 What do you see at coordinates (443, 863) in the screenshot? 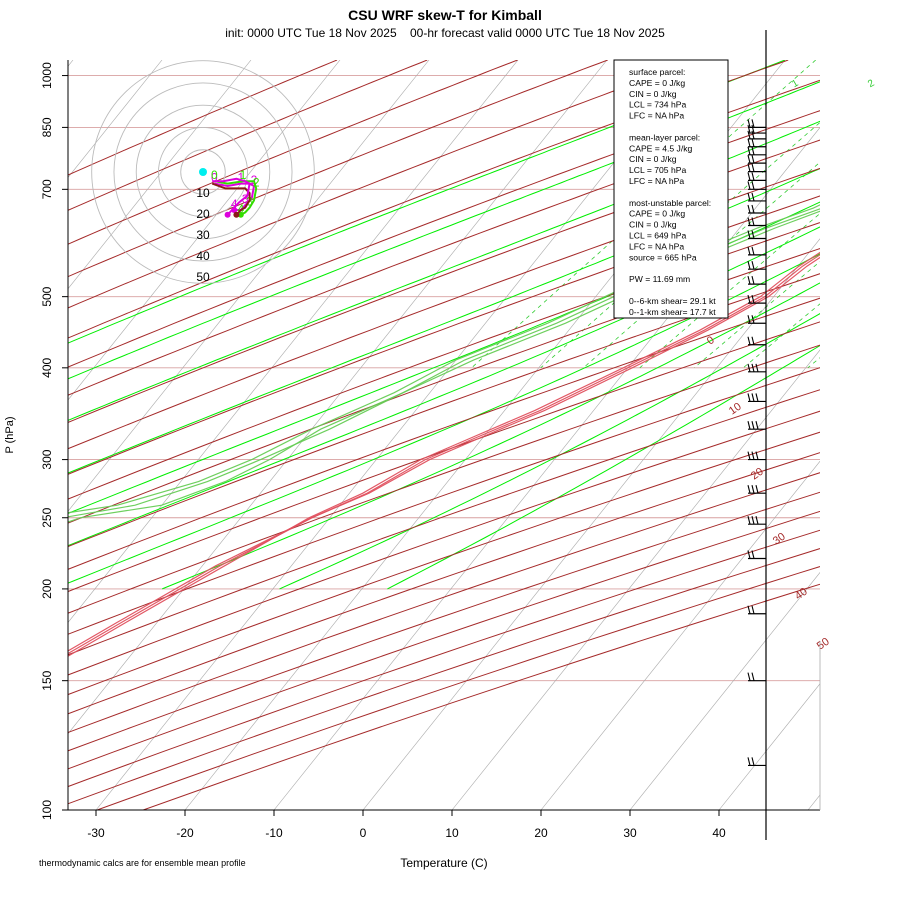
I see `x-axis-title: Temperature (C)` at bounding box center [443, 863].